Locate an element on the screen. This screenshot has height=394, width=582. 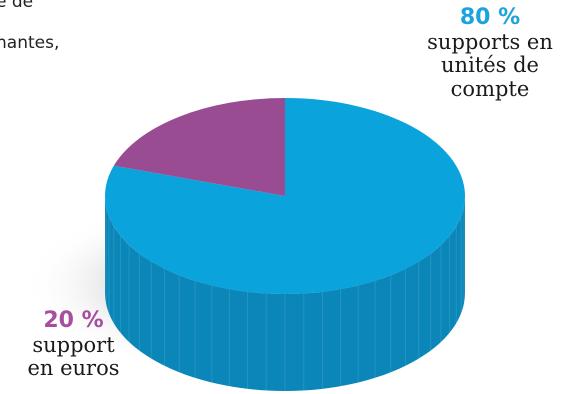
slice-label-euros: 20 % support en euros is located at coordinates (73, 344).